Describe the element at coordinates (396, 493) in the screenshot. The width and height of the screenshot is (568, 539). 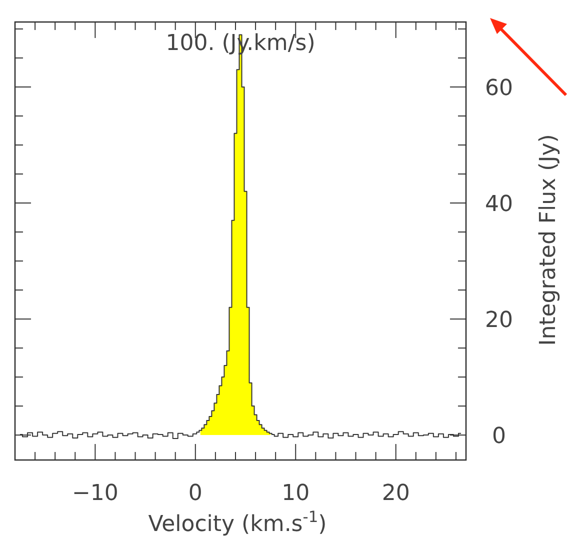
I see `x-tick-label: 20` at that location.